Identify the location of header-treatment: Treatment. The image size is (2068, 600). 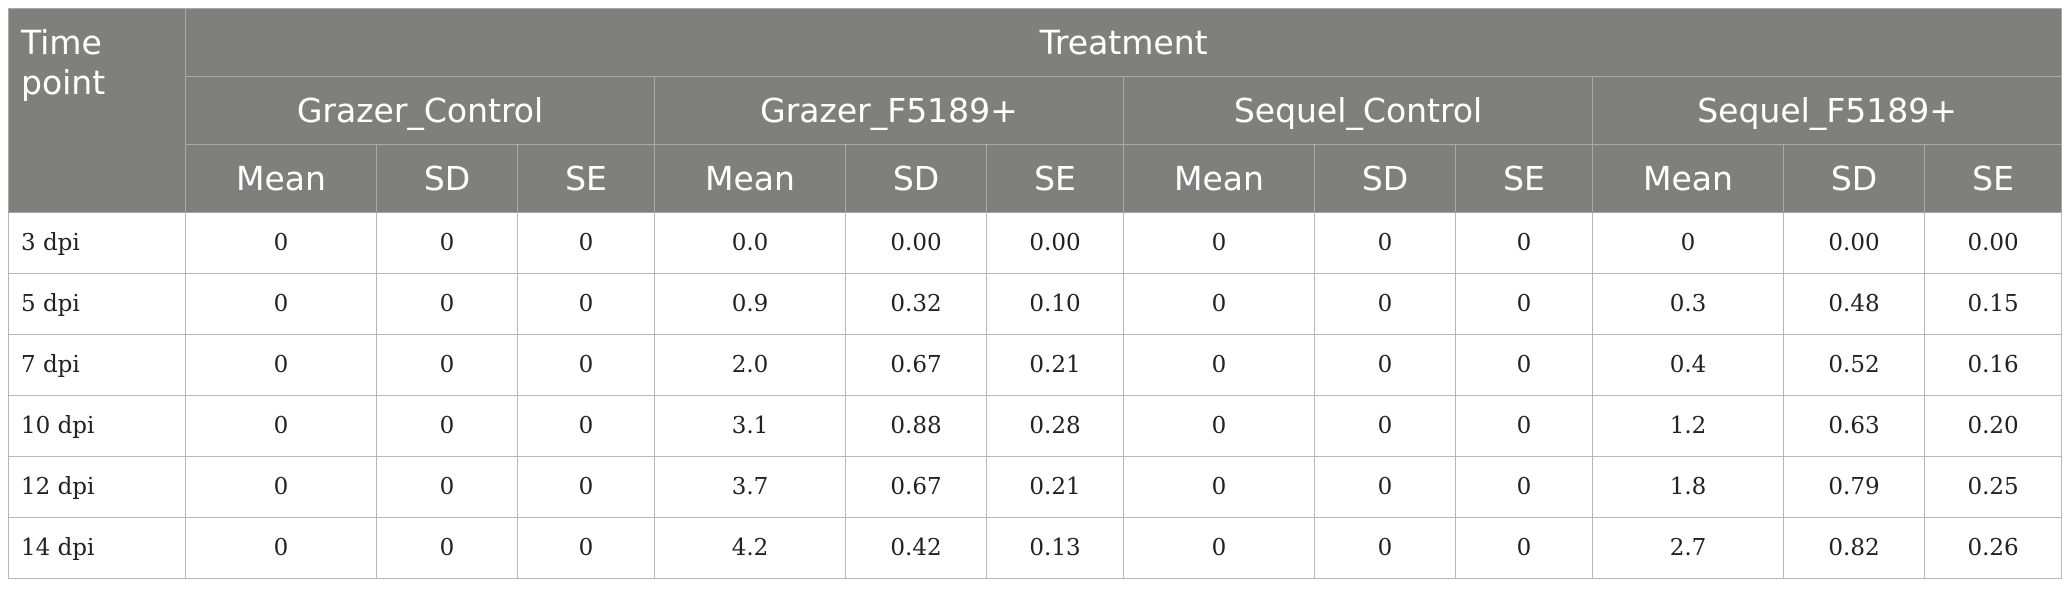
(1123, 42).